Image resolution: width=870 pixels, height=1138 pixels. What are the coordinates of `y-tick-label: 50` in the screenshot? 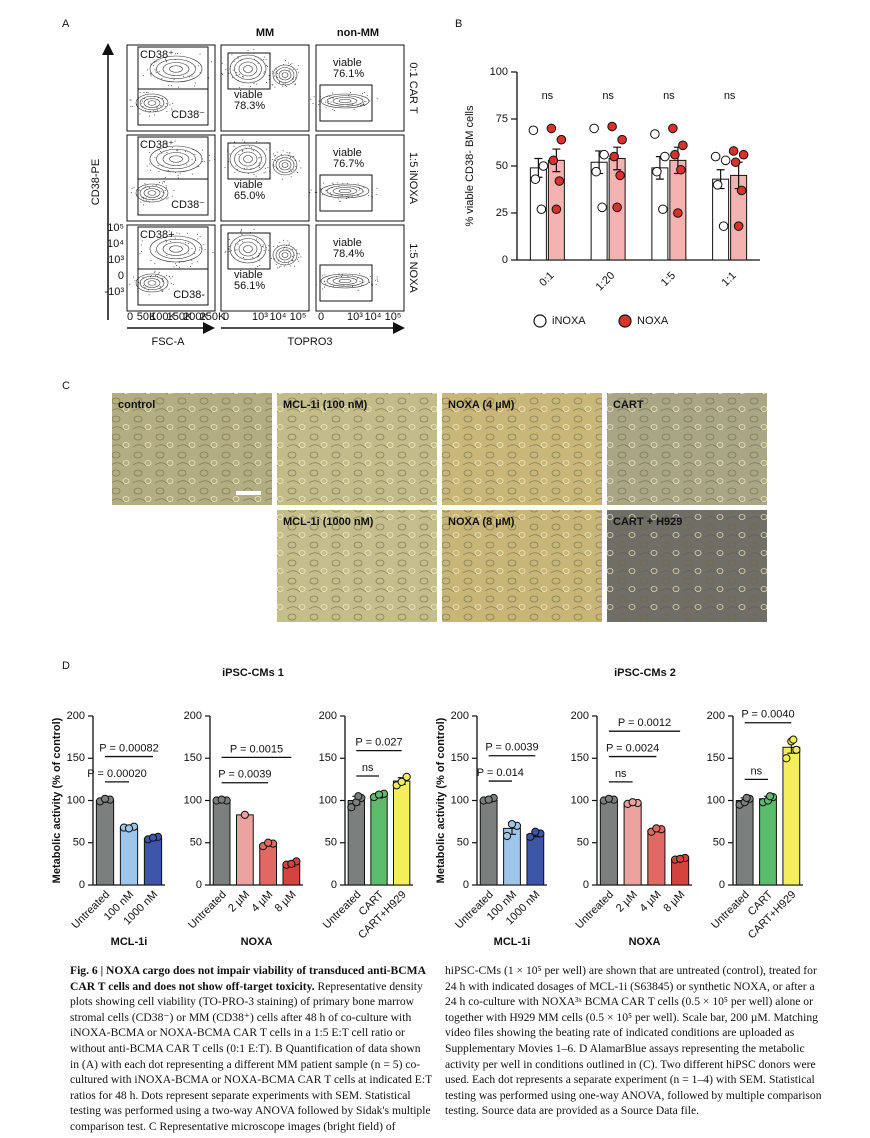 It's located at (463, 843).